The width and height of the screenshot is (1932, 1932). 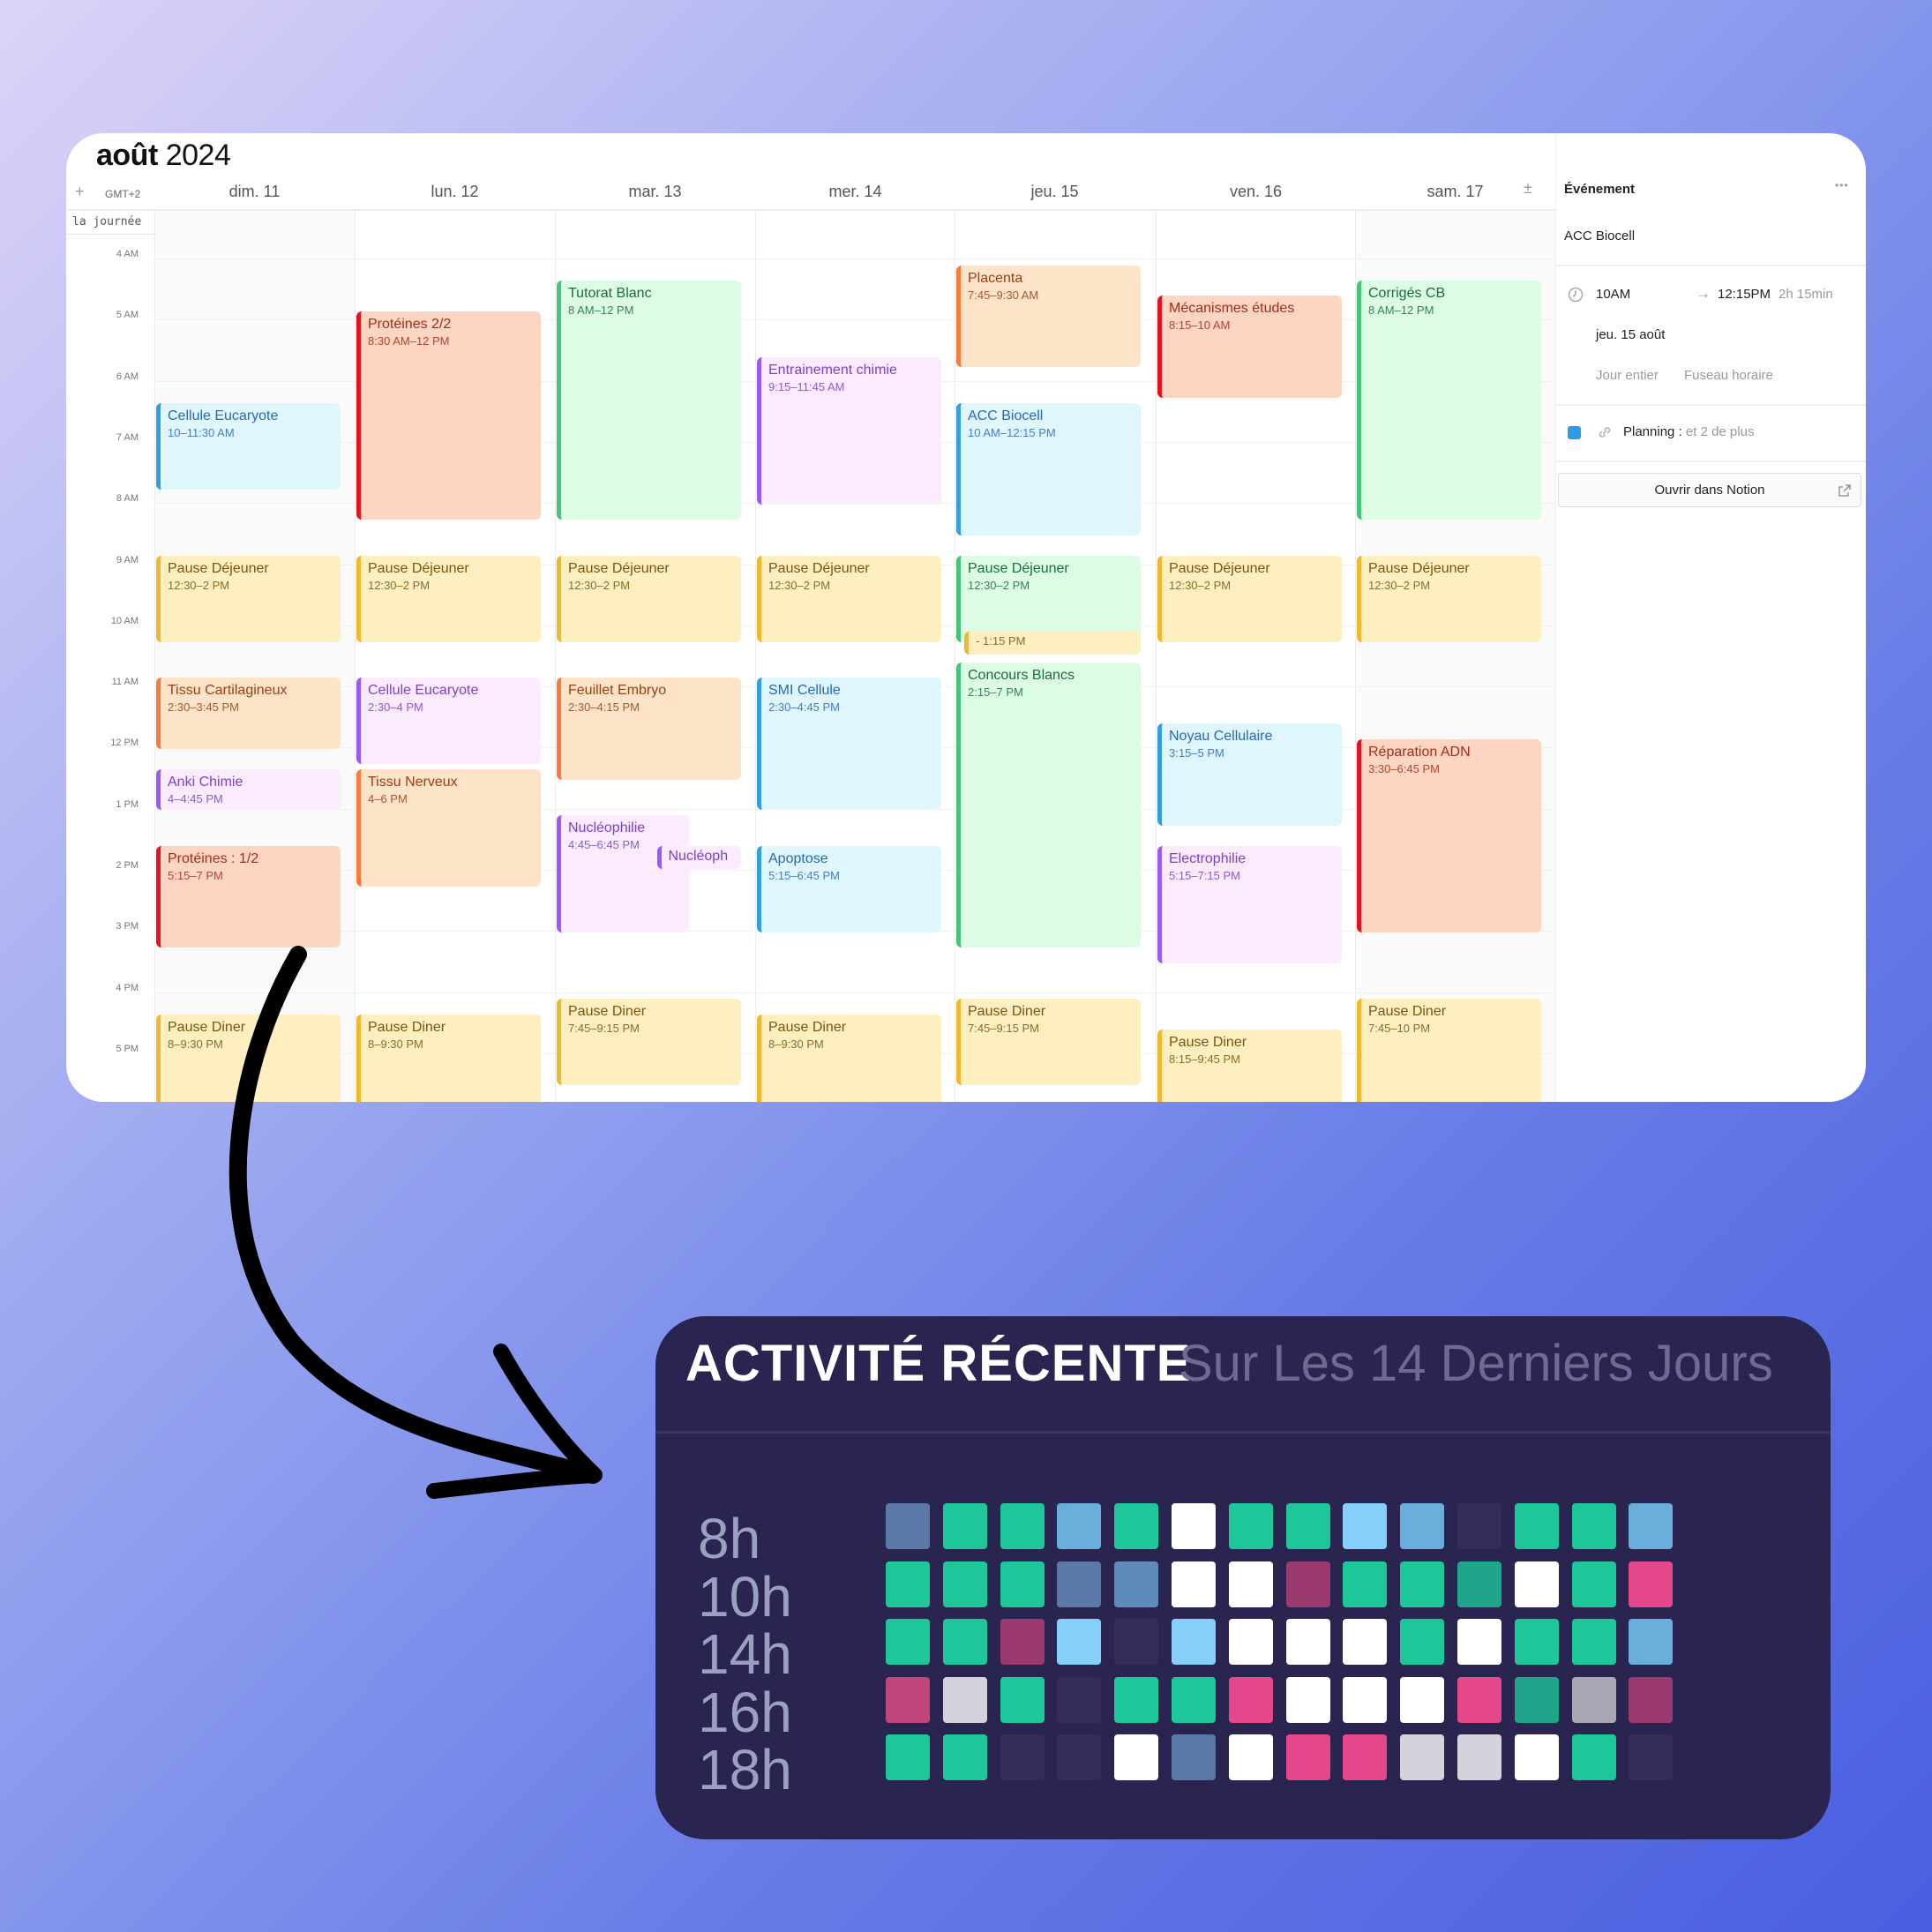 I want to click on calendar-event: Cellule Eucaryote 2:30–4 PM, so click(x=449, y=721).